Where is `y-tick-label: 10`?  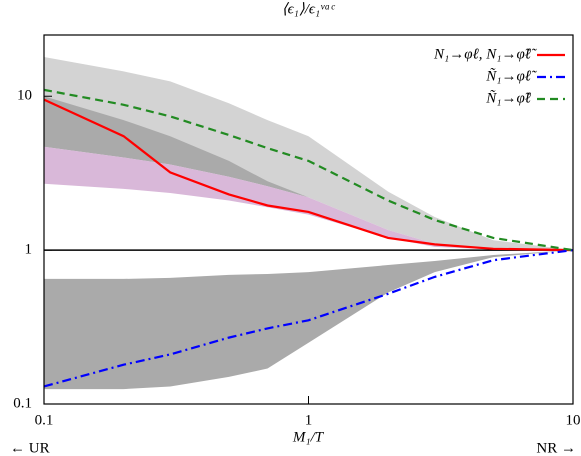
y-tick-label: 10 is located at coordinates (24, 96).